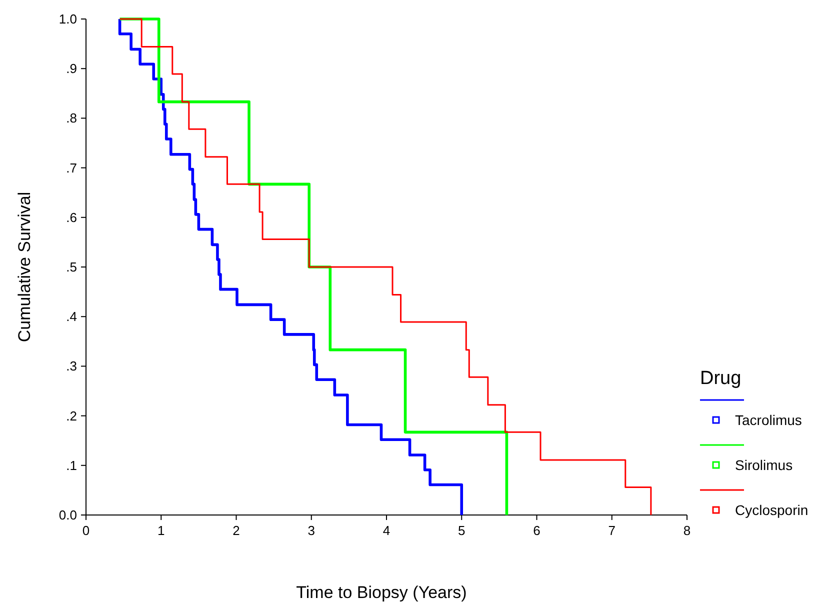 Image resolution: width=836 pixels, height=614 pixels. What do you see at coordinates (536, 530) in the screenshot?
I see `x-tick-label: 6` at bounding box center [536, 530].